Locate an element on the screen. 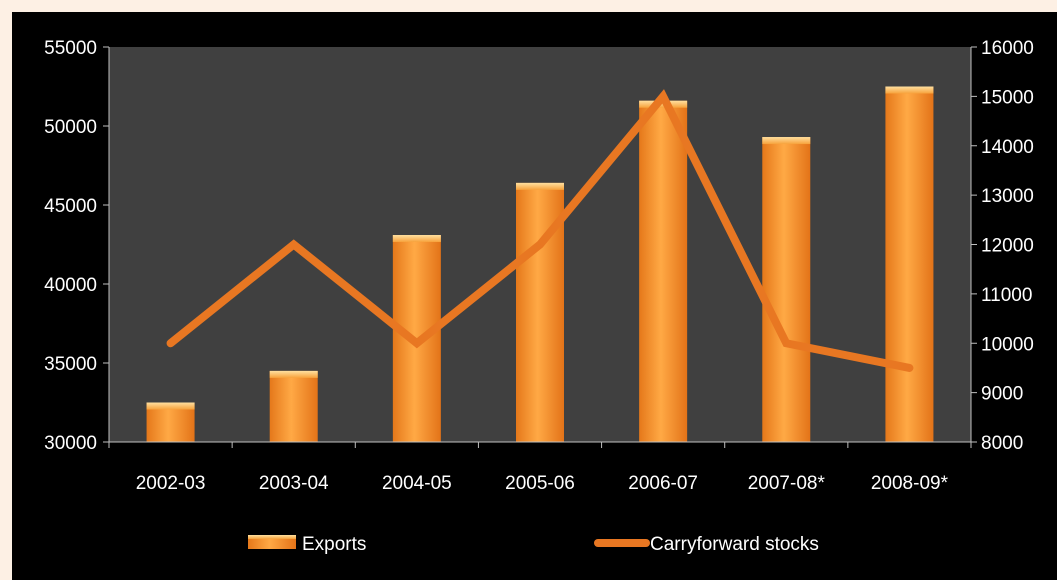 This screenshot has width=1057, height=580. left-axis-tick-label: 50000 is located at coordinates (70, 127).